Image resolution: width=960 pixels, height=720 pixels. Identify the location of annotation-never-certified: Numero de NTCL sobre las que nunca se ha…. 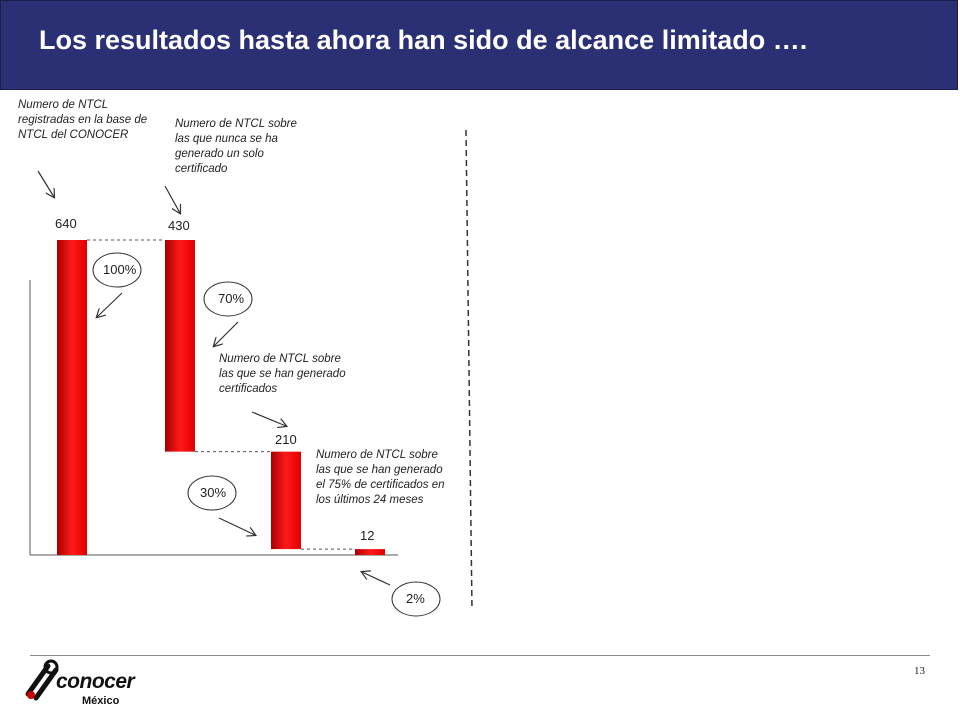
(236, 146).